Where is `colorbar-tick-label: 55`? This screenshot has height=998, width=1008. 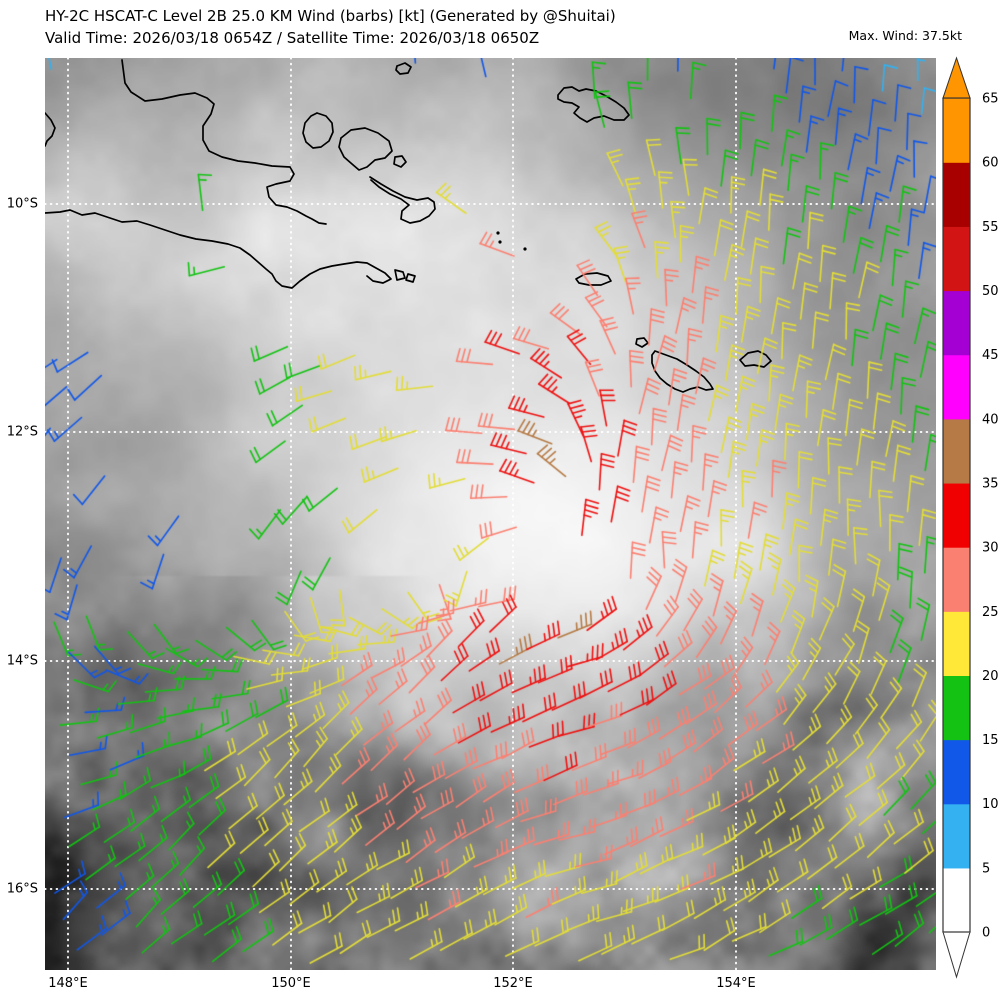 colorbar-tick-label: 55 is located at coordinates (990, 227).